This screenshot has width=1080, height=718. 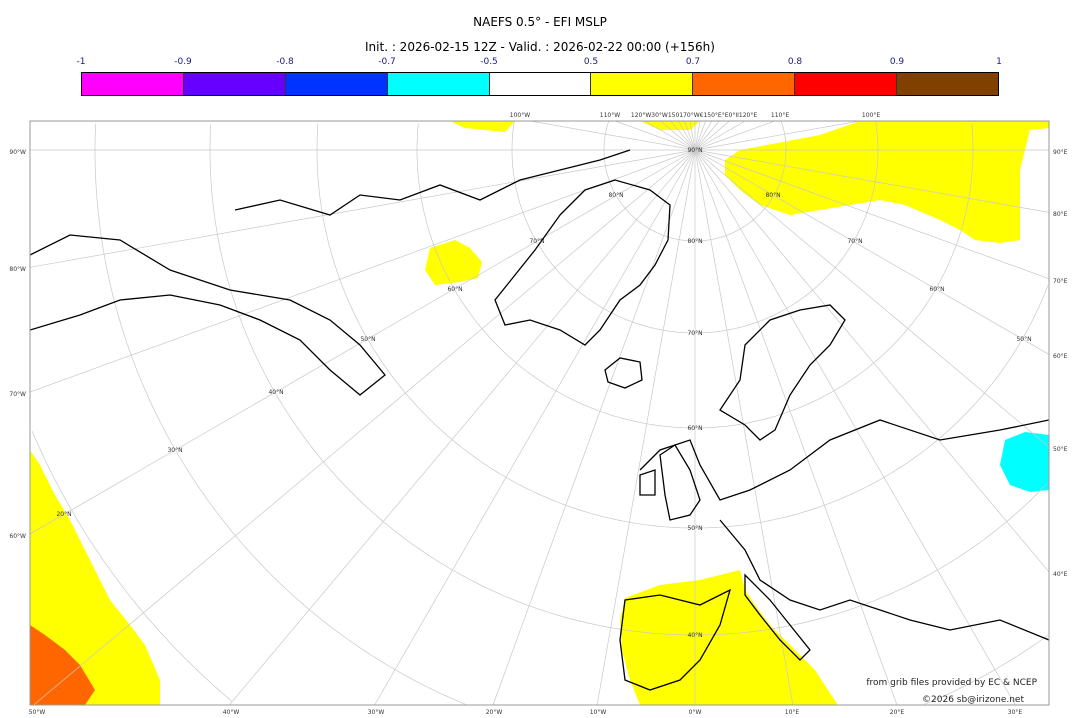 What do you see at coordinates (95, 577) in the screenshot?
I see `region-yellow-atlantic-sw` at bounding box center [95, 577].